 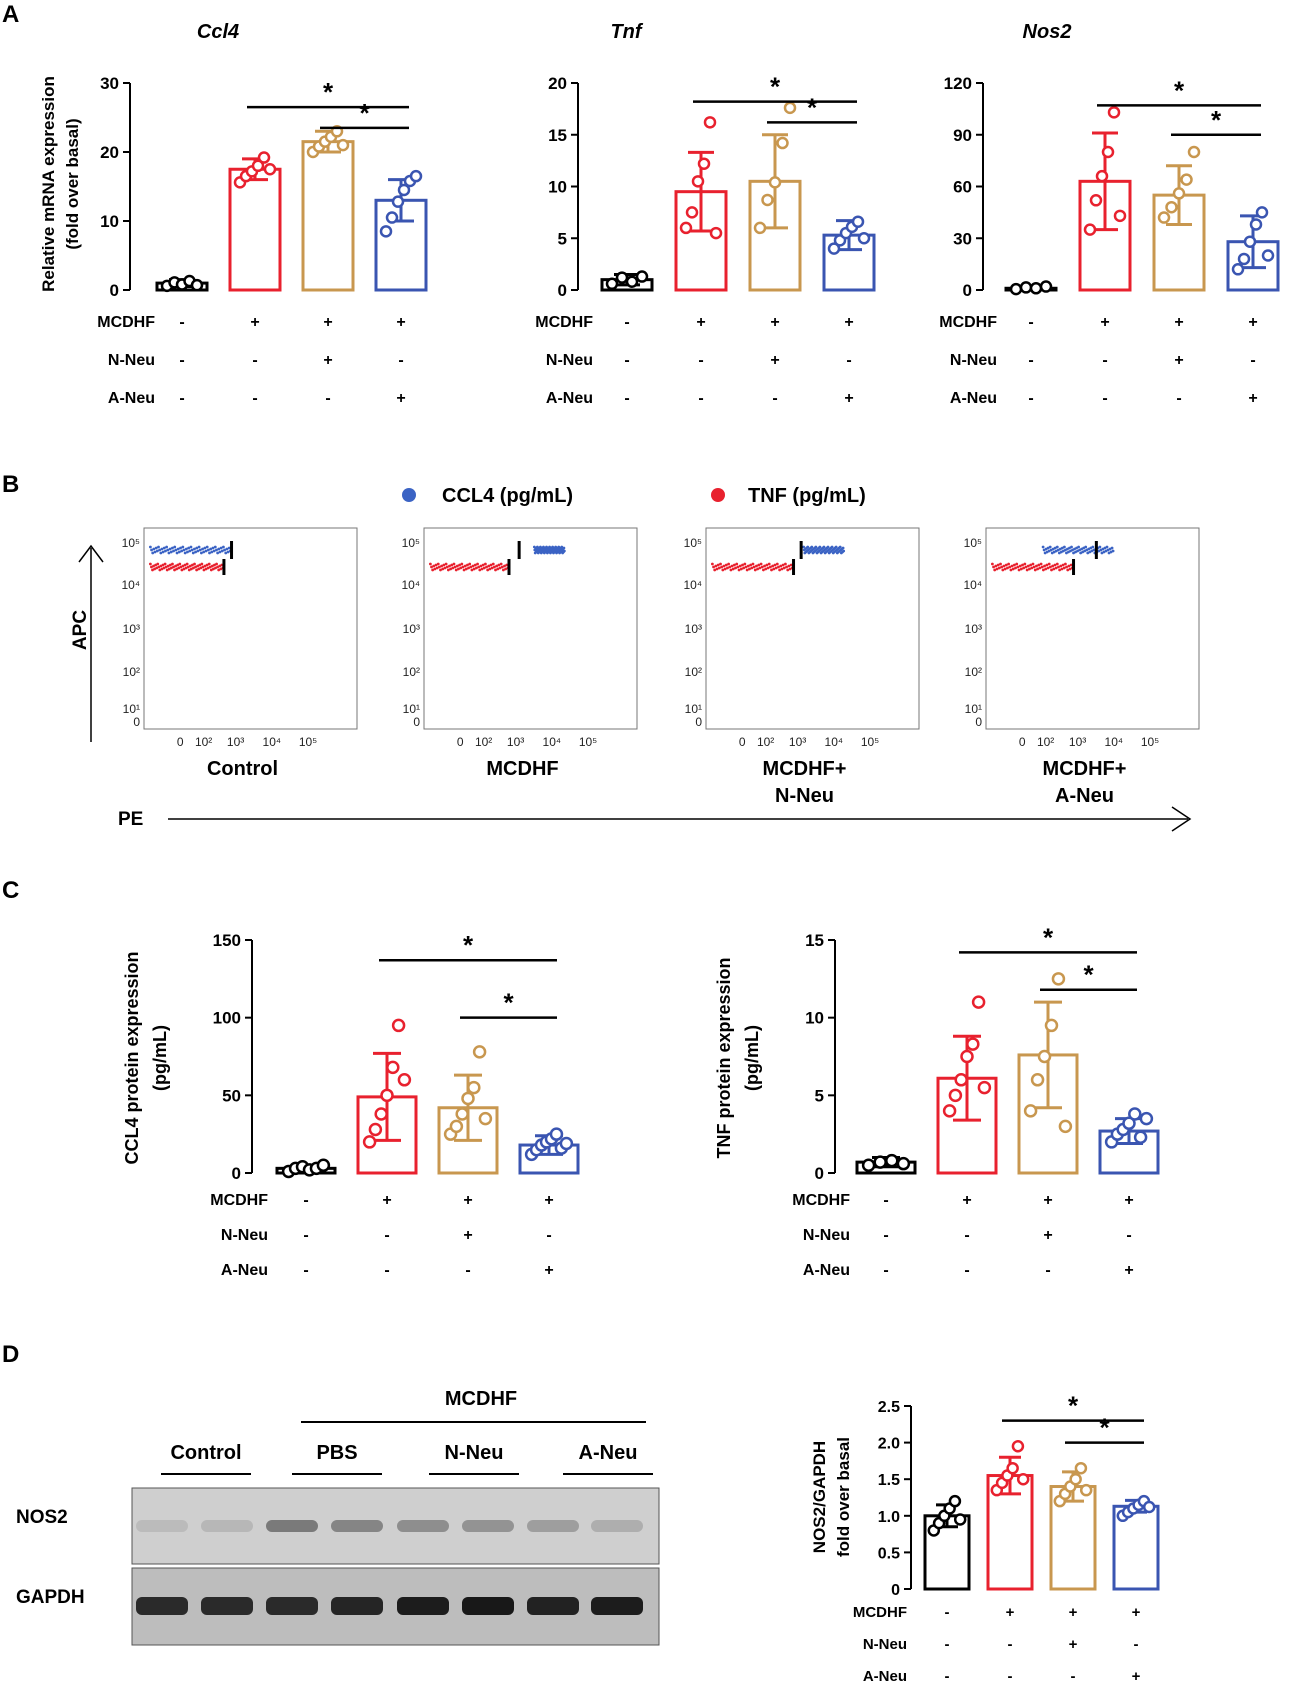 What do you see at coordinates (1073, 1406) in the screenshot?
I see `panel-d-sig-star-0: *` at bounding box center [1073, 1406].